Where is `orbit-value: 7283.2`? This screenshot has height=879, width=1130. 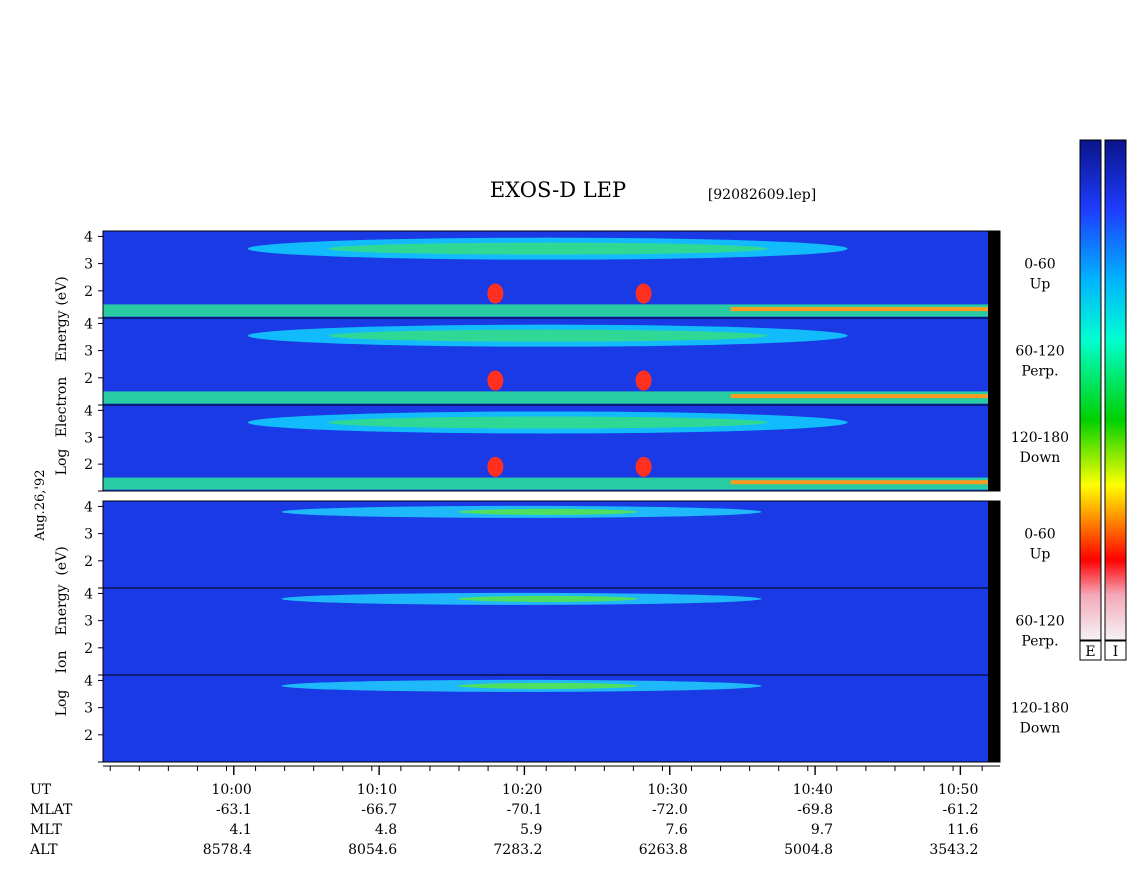 orbit-value: 7283.2 is located at coordinates (517, 850).